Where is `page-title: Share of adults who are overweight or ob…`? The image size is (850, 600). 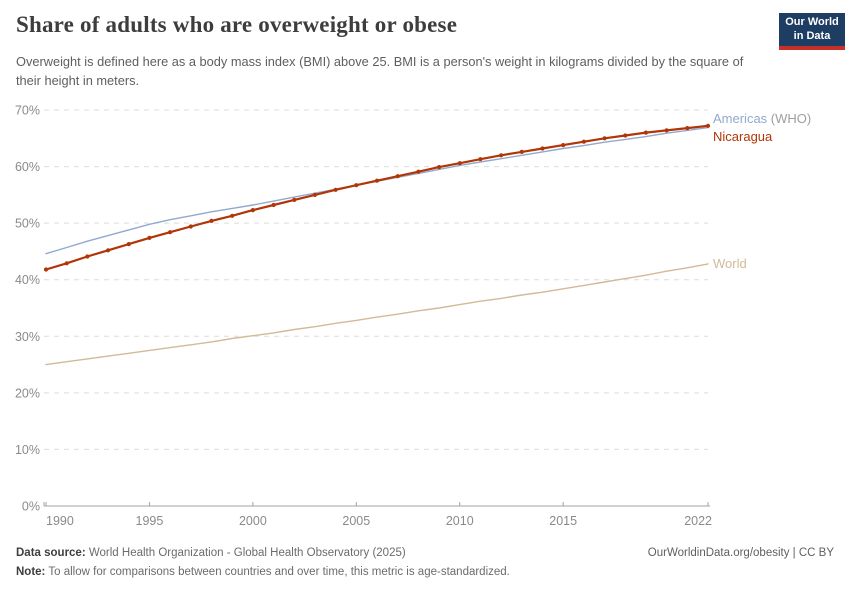
page-title: Share of adults who are overweight or ob… is located at coordinates (237, 24).